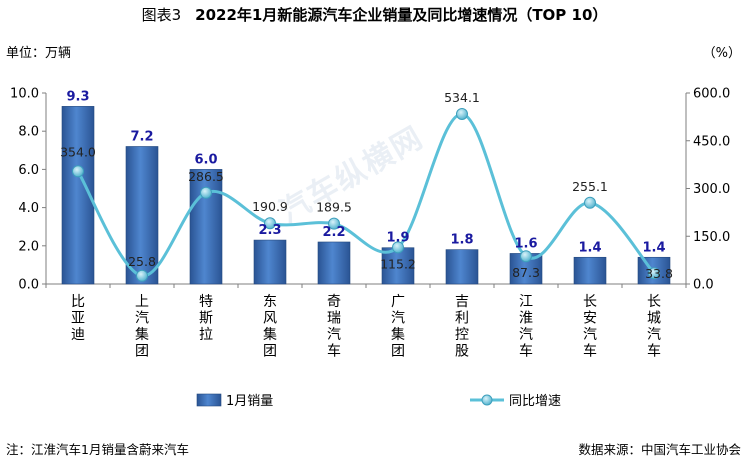 Image resolution: width=749 pixels, height=462 pixels. What do you see at coordinates (161, 15) in the screenshot?
I see `figure-label: 图表3` at bounding box center [161, 15].